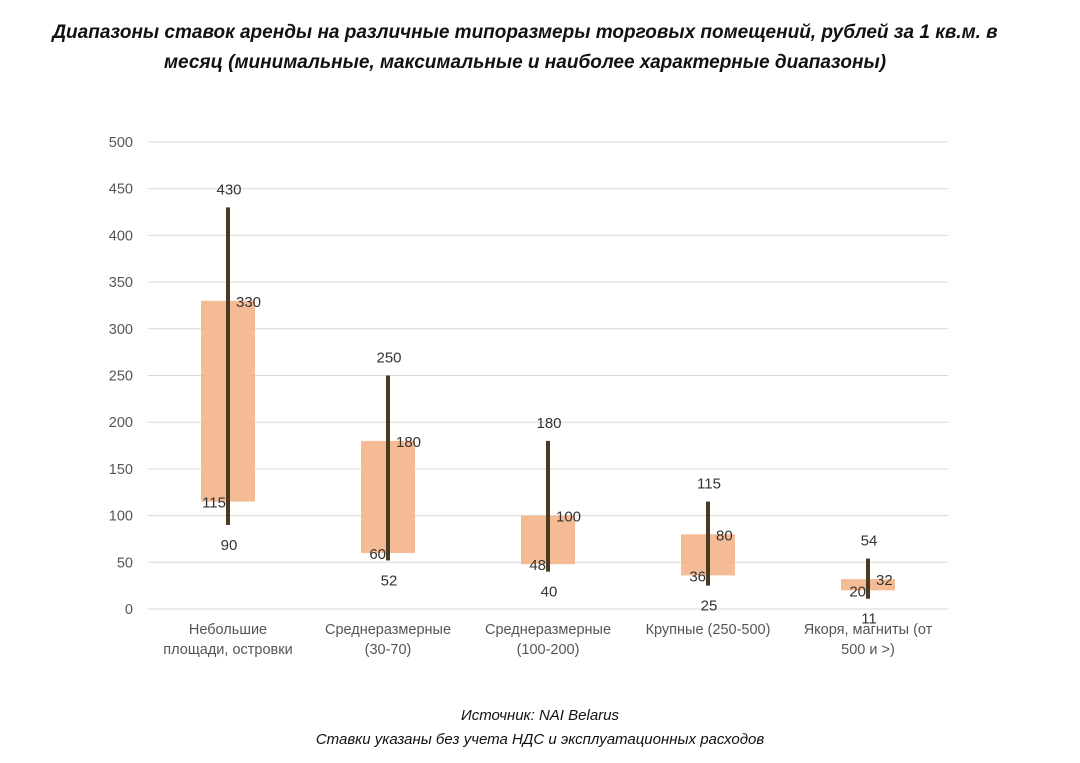  I want to click on typical-high-label: 32, so click(884, 580).